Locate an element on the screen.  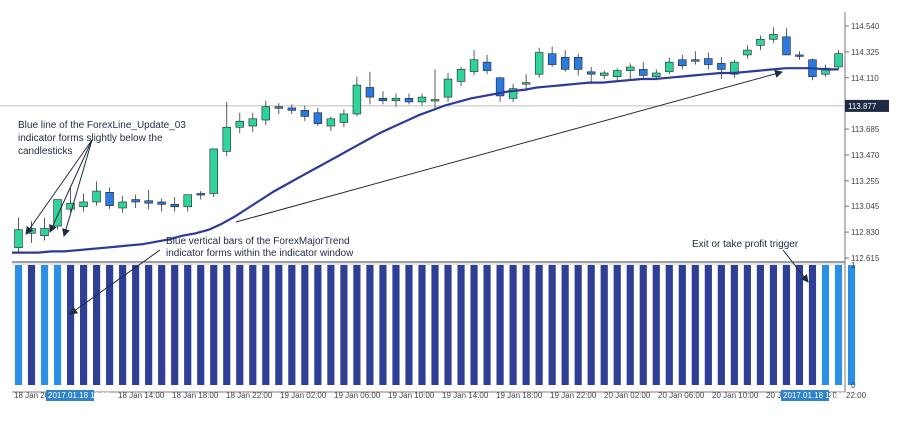
annotation-text: Exit or take profit trigger is located at coordinates (745, 244).